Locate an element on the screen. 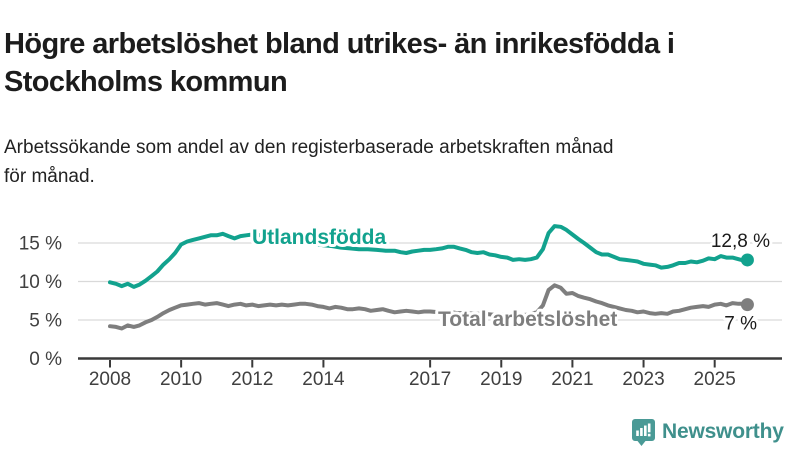 Image resolution: width=800 pixels, height=450 pixels. page-title-line2: Stockholms kommun is located at coordinates (146, 82).